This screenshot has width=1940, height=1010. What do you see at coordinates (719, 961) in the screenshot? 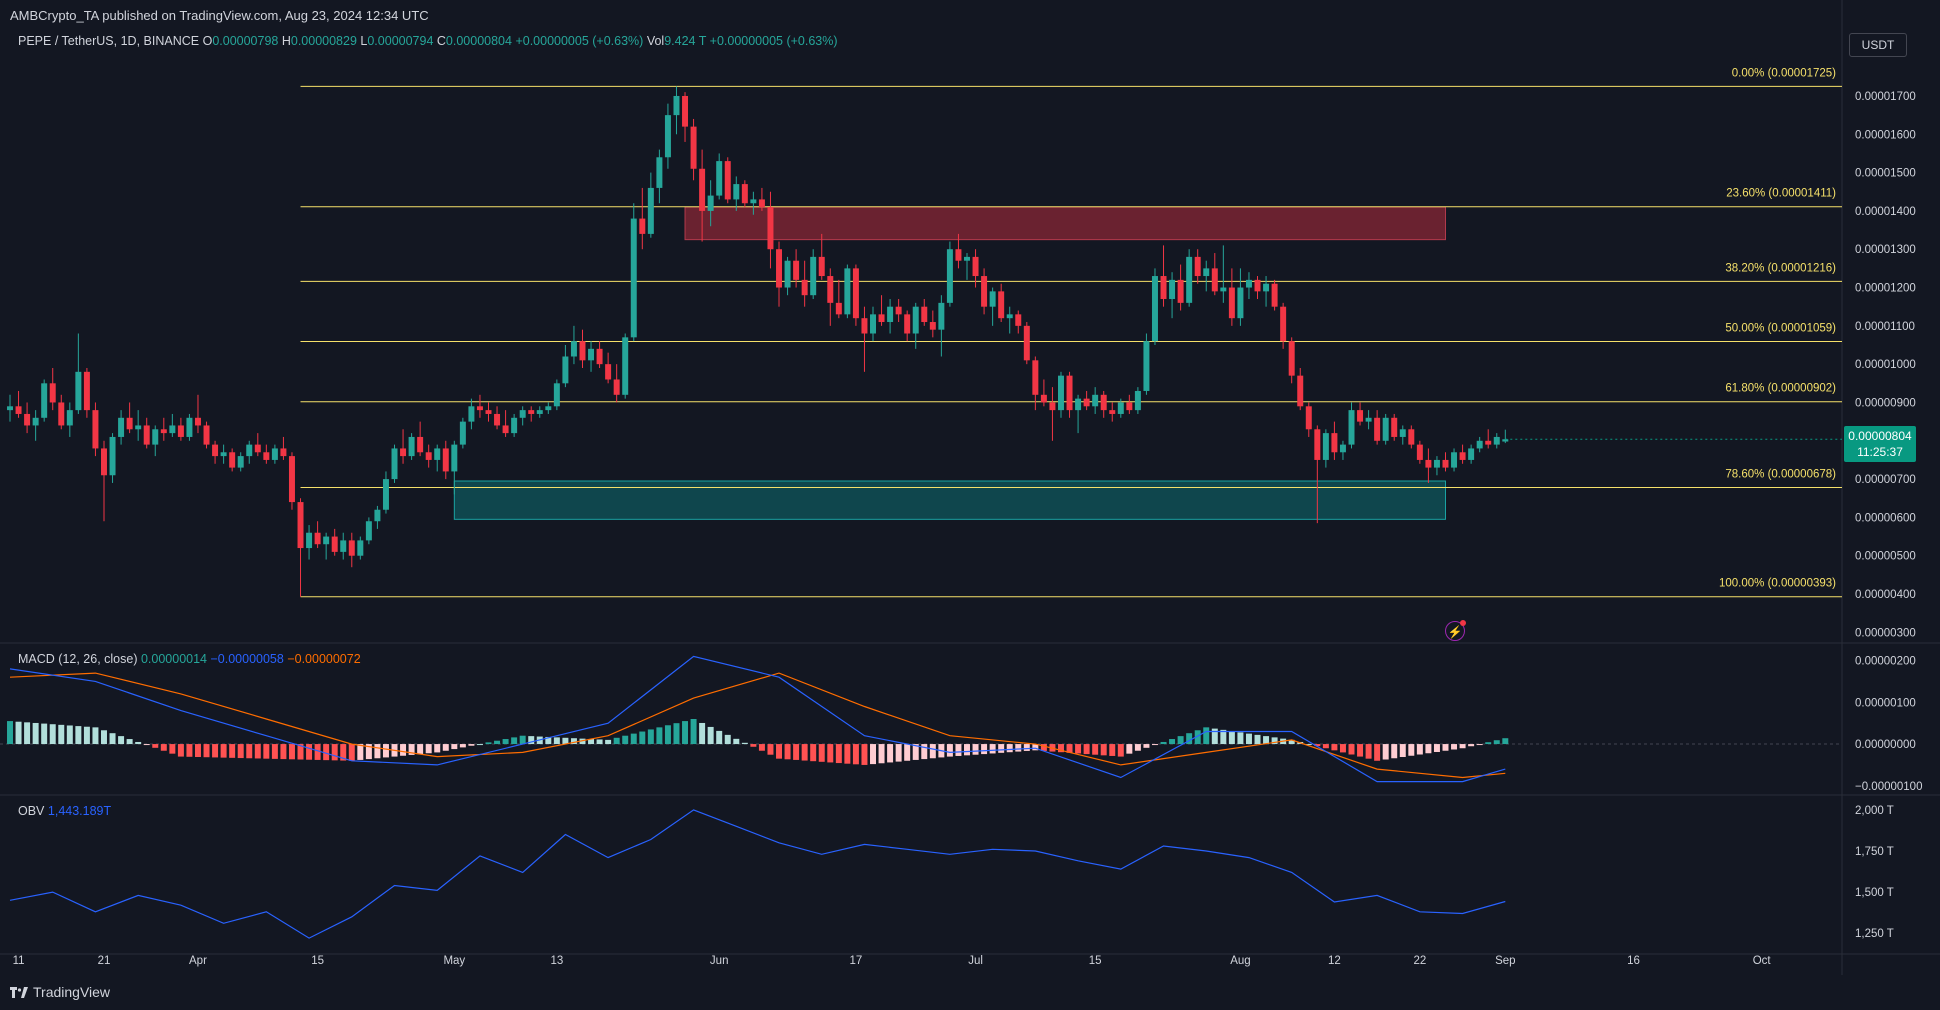
I see `time-tick-label: Jun` at bounding box center [719, 961].